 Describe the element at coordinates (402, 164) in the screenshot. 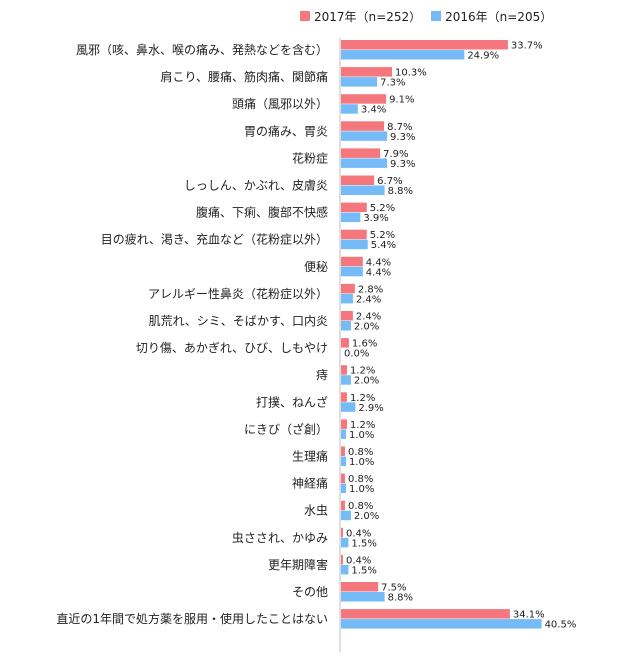

I see `data-label-2016: 9.3%` at that location.